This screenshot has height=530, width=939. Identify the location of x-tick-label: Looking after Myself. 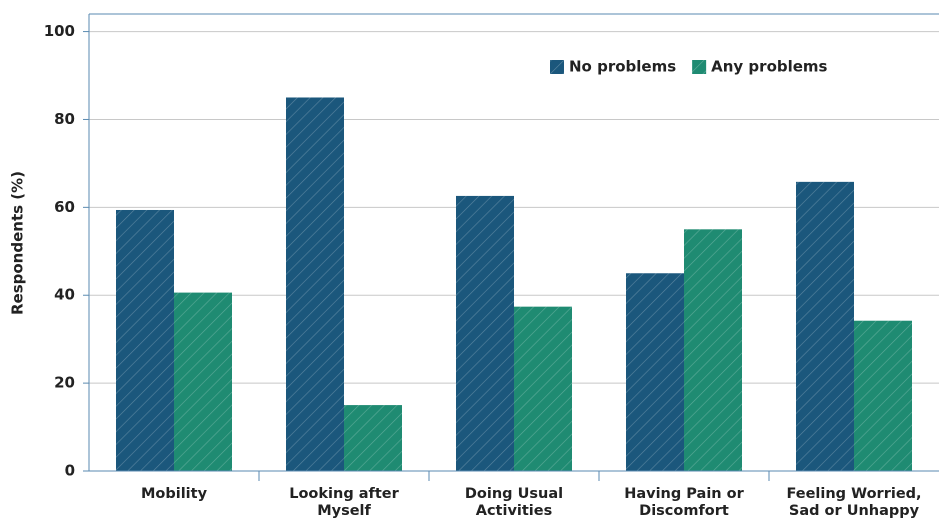
(344, 502).